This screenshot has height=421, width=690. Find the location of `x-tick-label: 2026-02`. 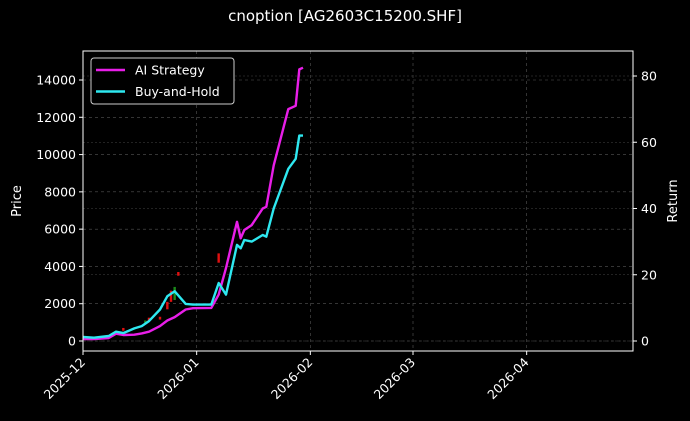

x-tick-label: 2026-02 is located at coordinates (292, 379).